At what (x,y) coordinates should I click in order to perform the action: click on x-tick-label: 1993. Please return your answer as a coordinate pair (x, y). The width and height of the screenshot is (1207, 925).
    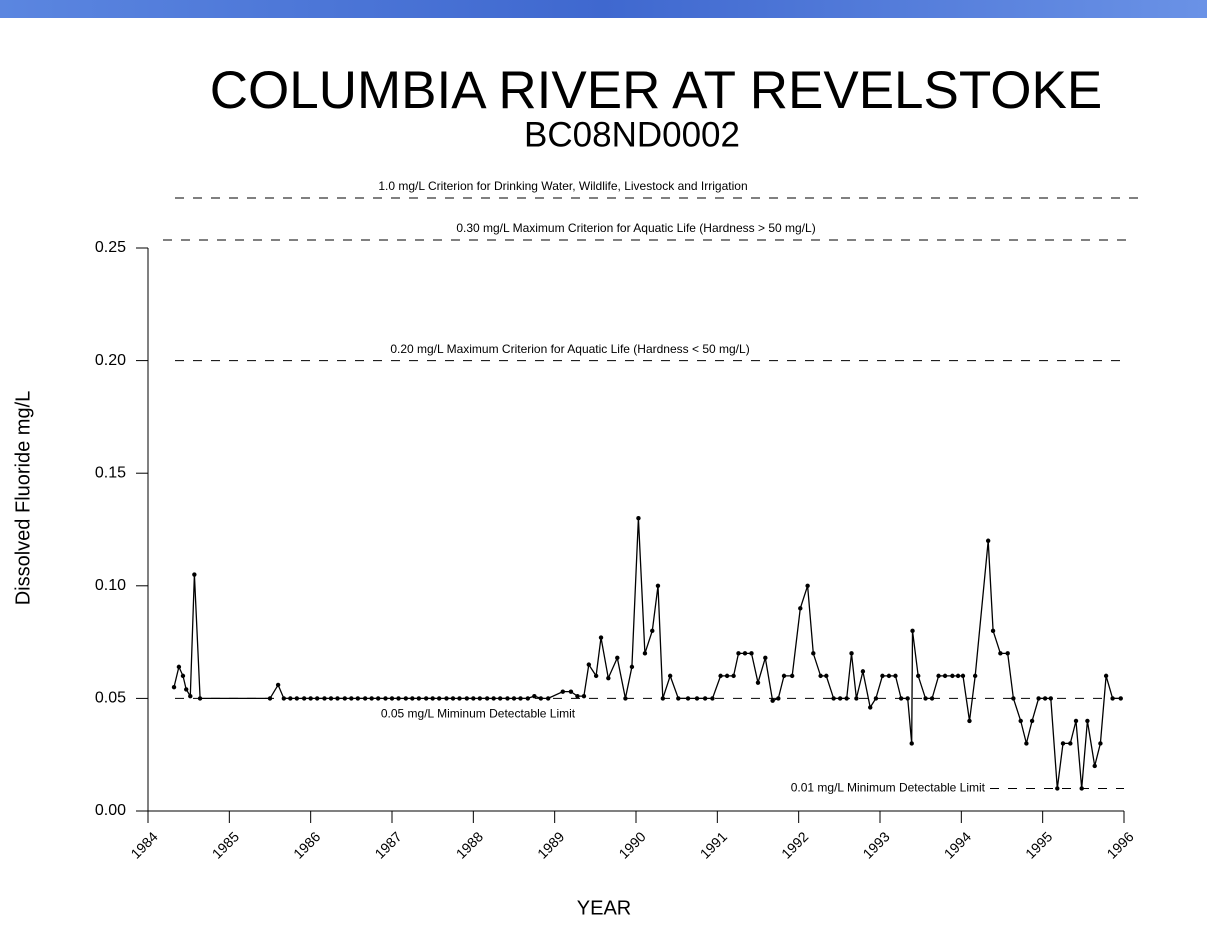
    Looking at the image, I should click on (875, 844).